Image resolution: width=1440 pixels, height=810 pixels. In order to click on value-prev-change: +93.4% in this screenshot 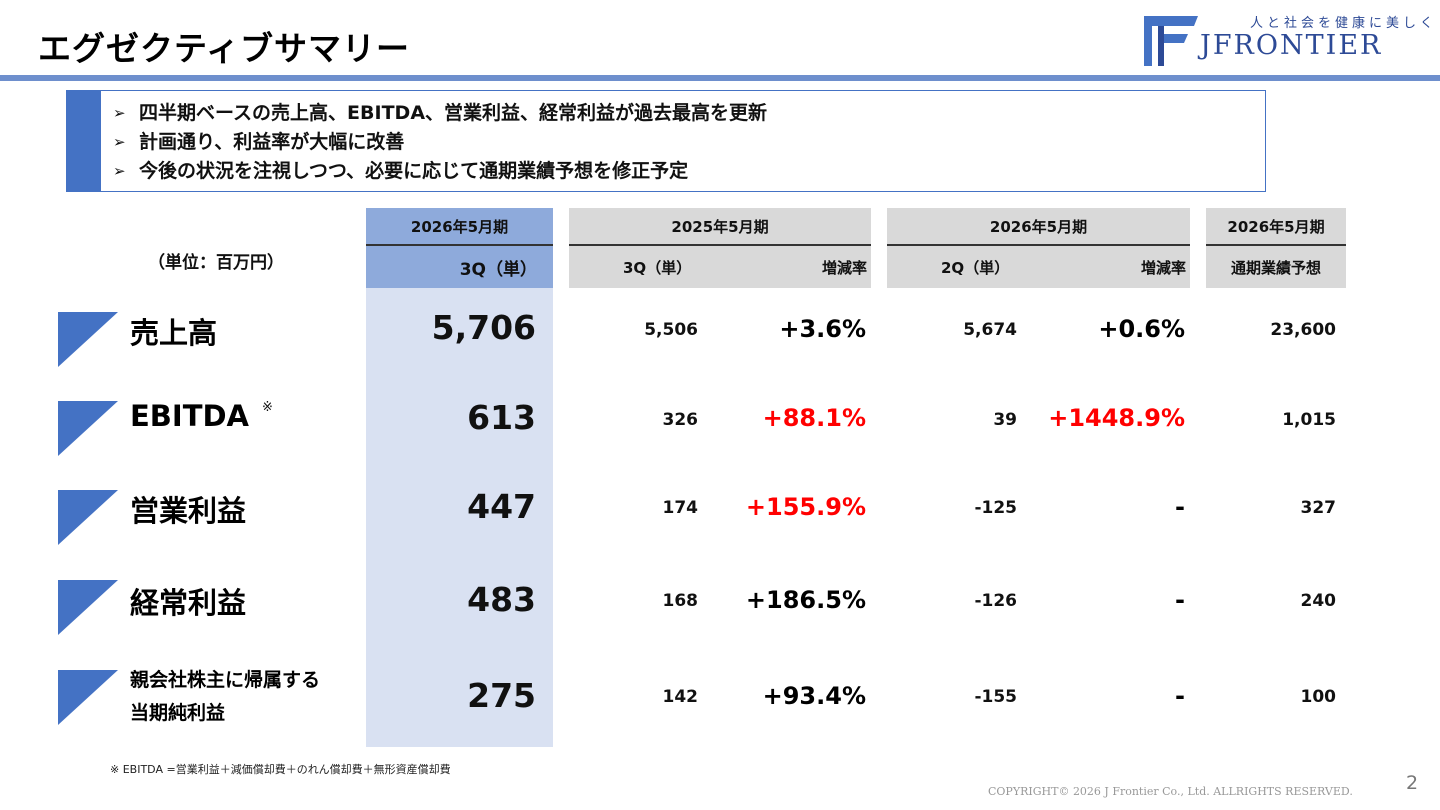, I will do `click(814, 696)`.